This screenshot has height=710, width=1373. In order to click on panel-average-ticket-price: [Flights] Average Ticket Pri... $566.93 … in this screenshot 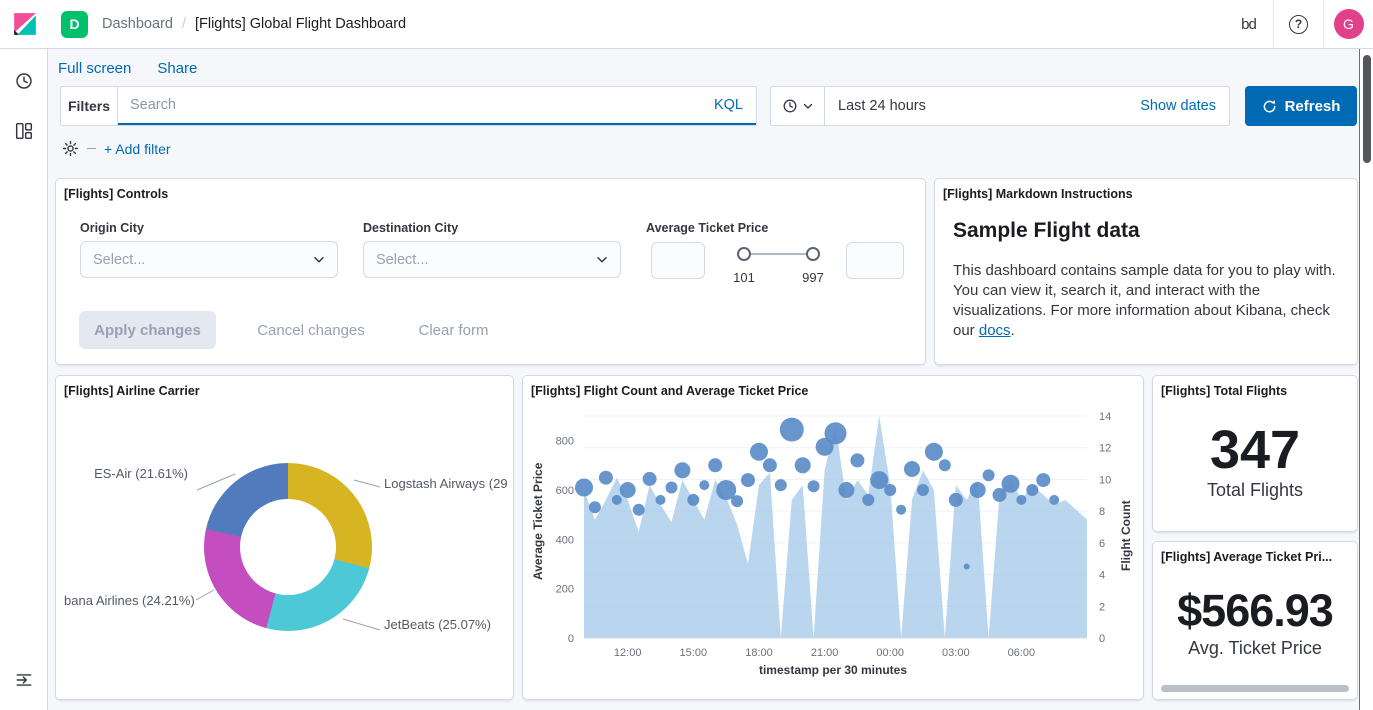, I will do `click(1255, 620)`.